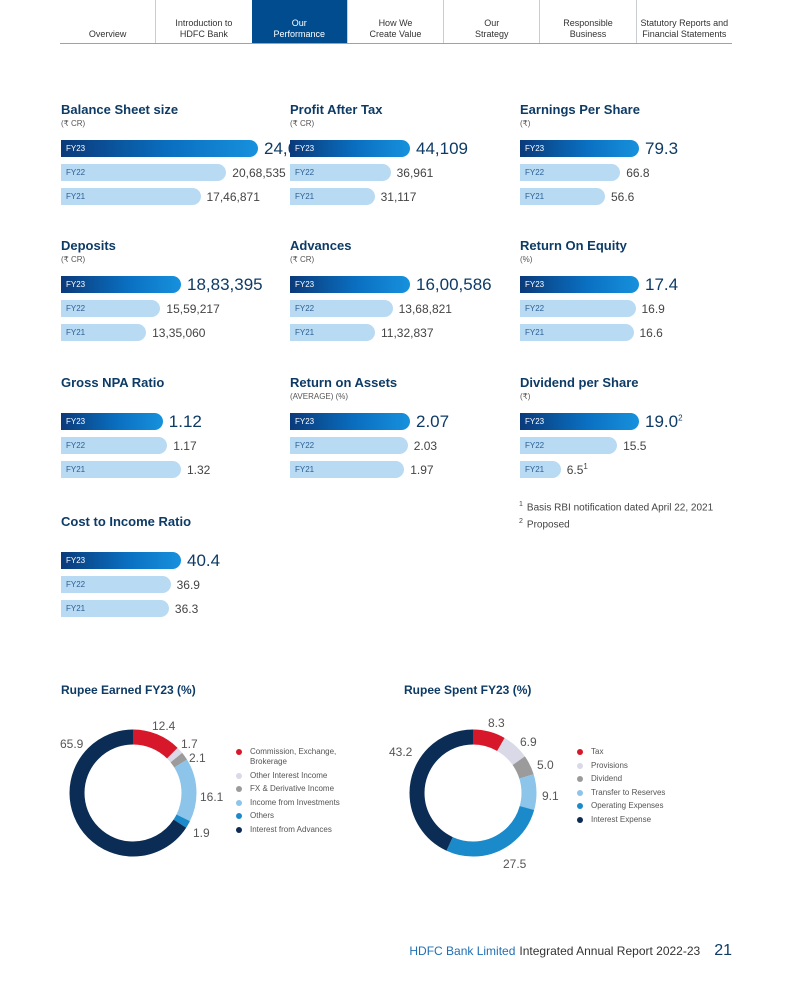 The image size is (792, 984). Describe the element at coordinates (291, 803) in the screenshot. I see `legend-item: Income from Investments` at that location.